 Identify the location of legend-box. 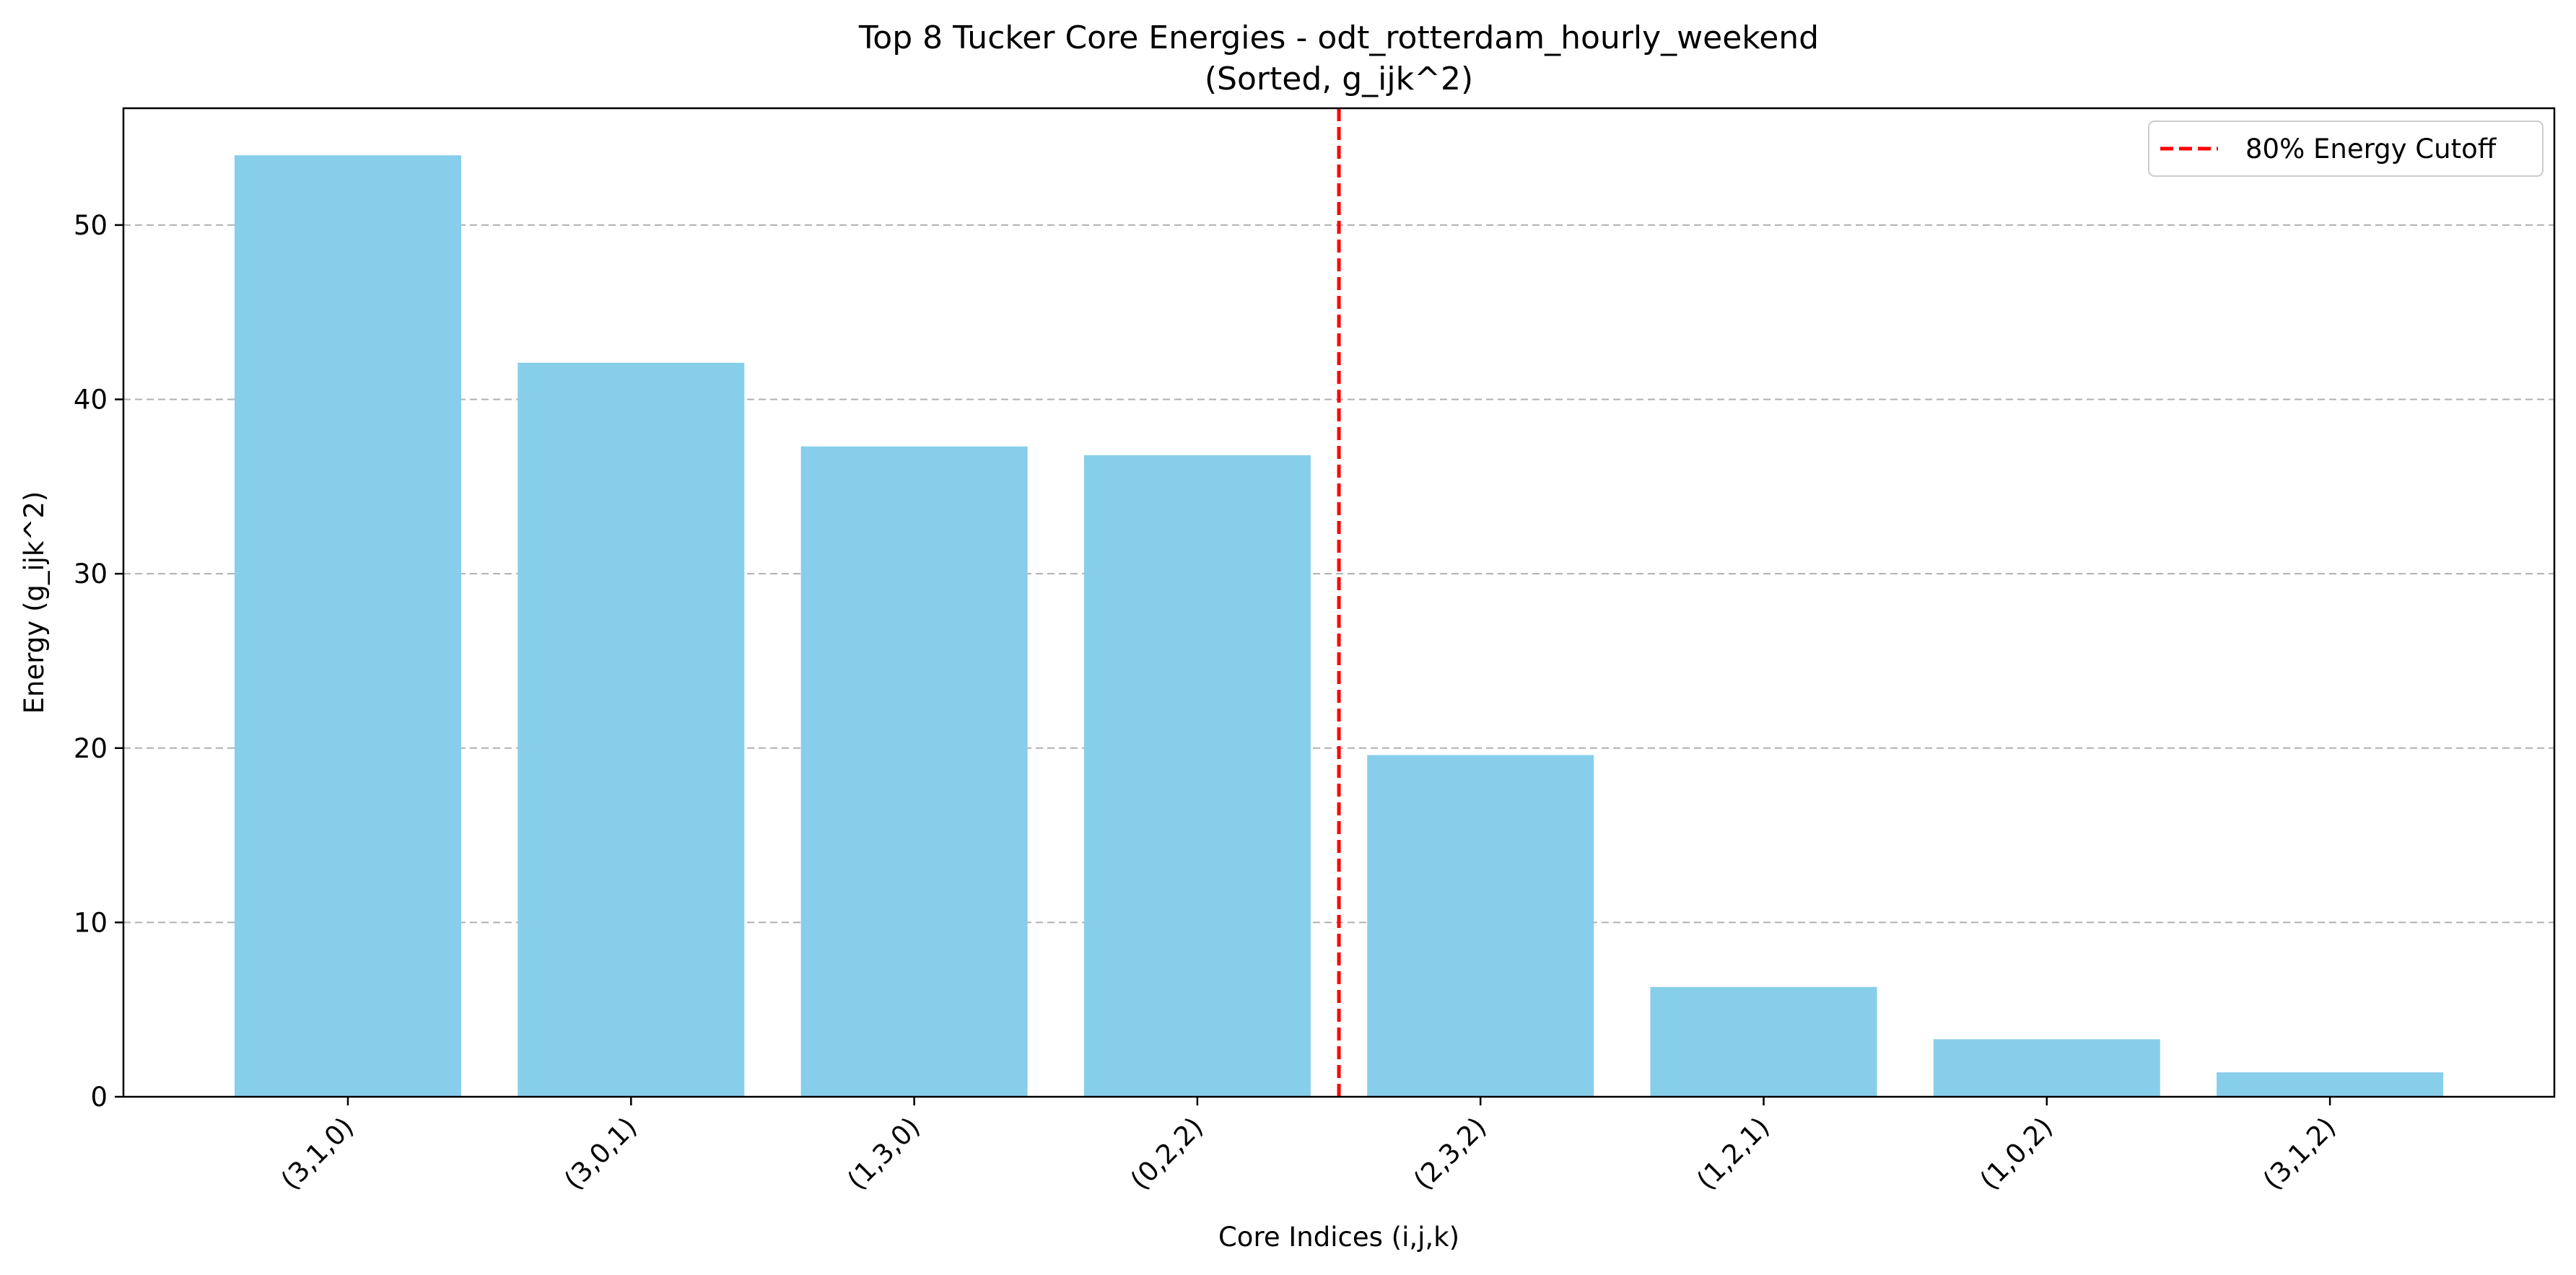
(2346, 149).